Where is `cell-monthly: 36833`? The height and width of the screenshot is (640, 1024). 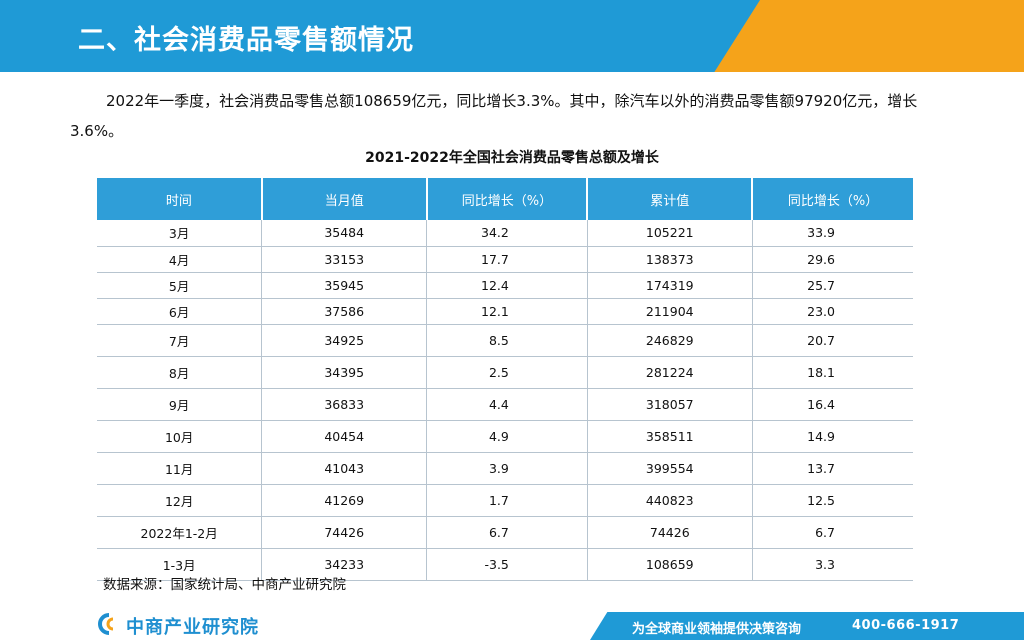 cell-monthly: 36833 is located at coordinates (344, 404).